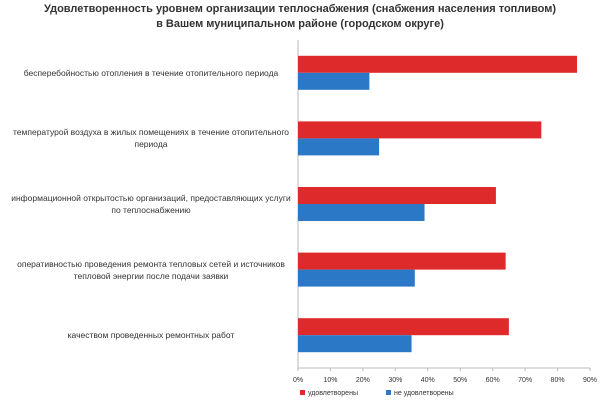  Describe the element at coordinates (333, 393) in the screenshot. I see `legend-label: удовлетворены` at that location.